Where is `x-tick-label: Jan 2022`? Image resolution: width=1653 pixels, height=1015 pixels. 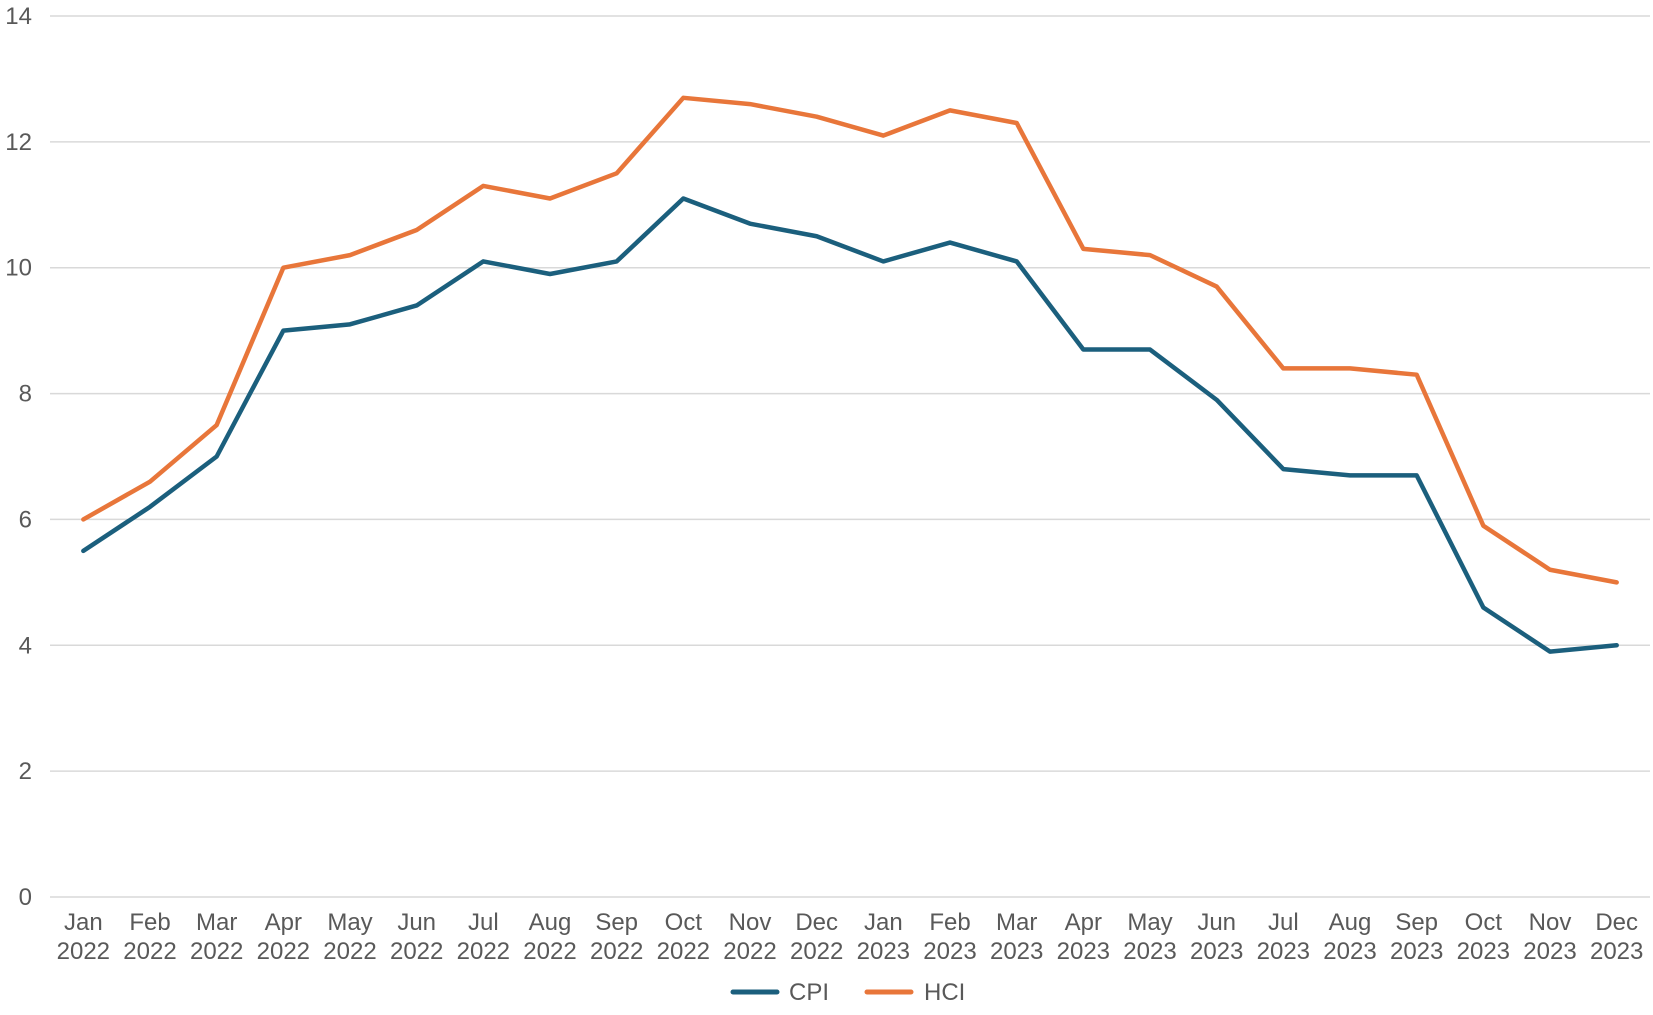 x-tick-label: Jan 2022 is located at coordinates (83, 937).